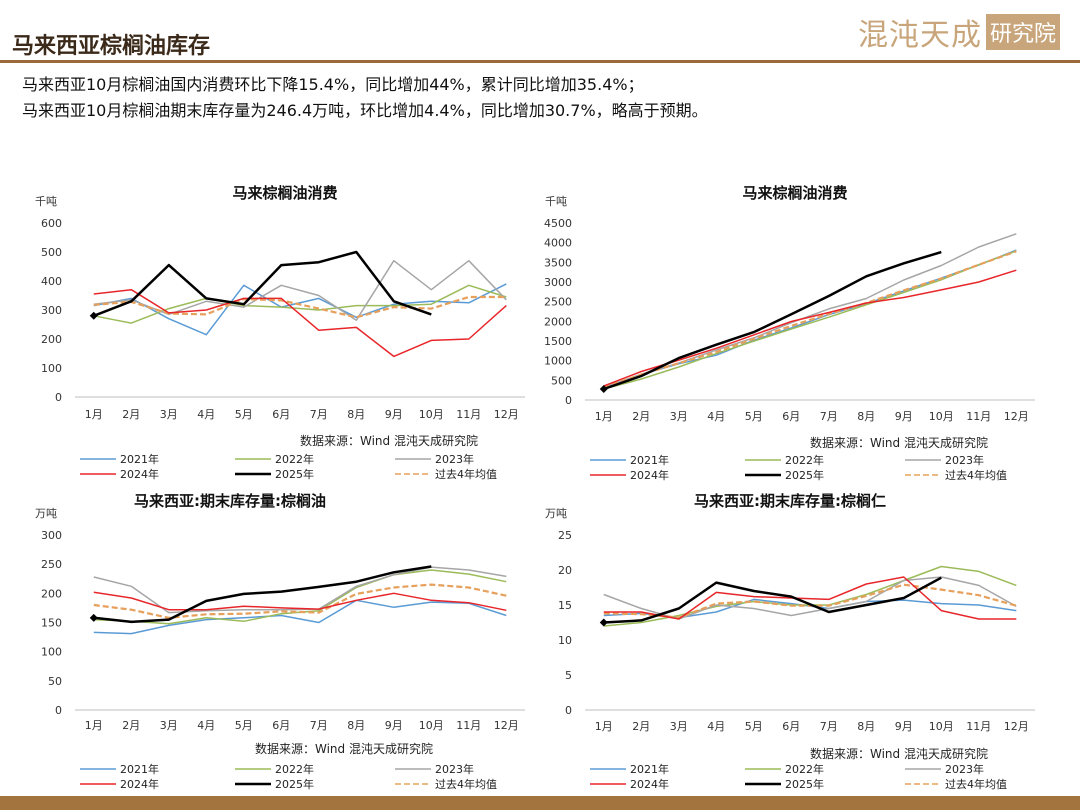 The width and height of the screenshot is (1080, 810). I want to click on series-line-2022年, so click(300, 304).